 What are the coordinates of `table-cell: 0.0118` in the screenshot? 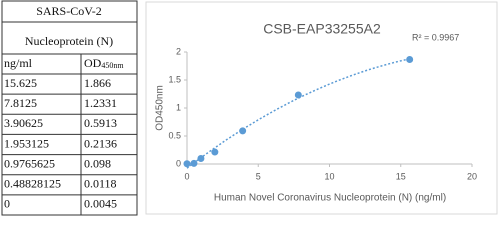 It's located at (100, 184).